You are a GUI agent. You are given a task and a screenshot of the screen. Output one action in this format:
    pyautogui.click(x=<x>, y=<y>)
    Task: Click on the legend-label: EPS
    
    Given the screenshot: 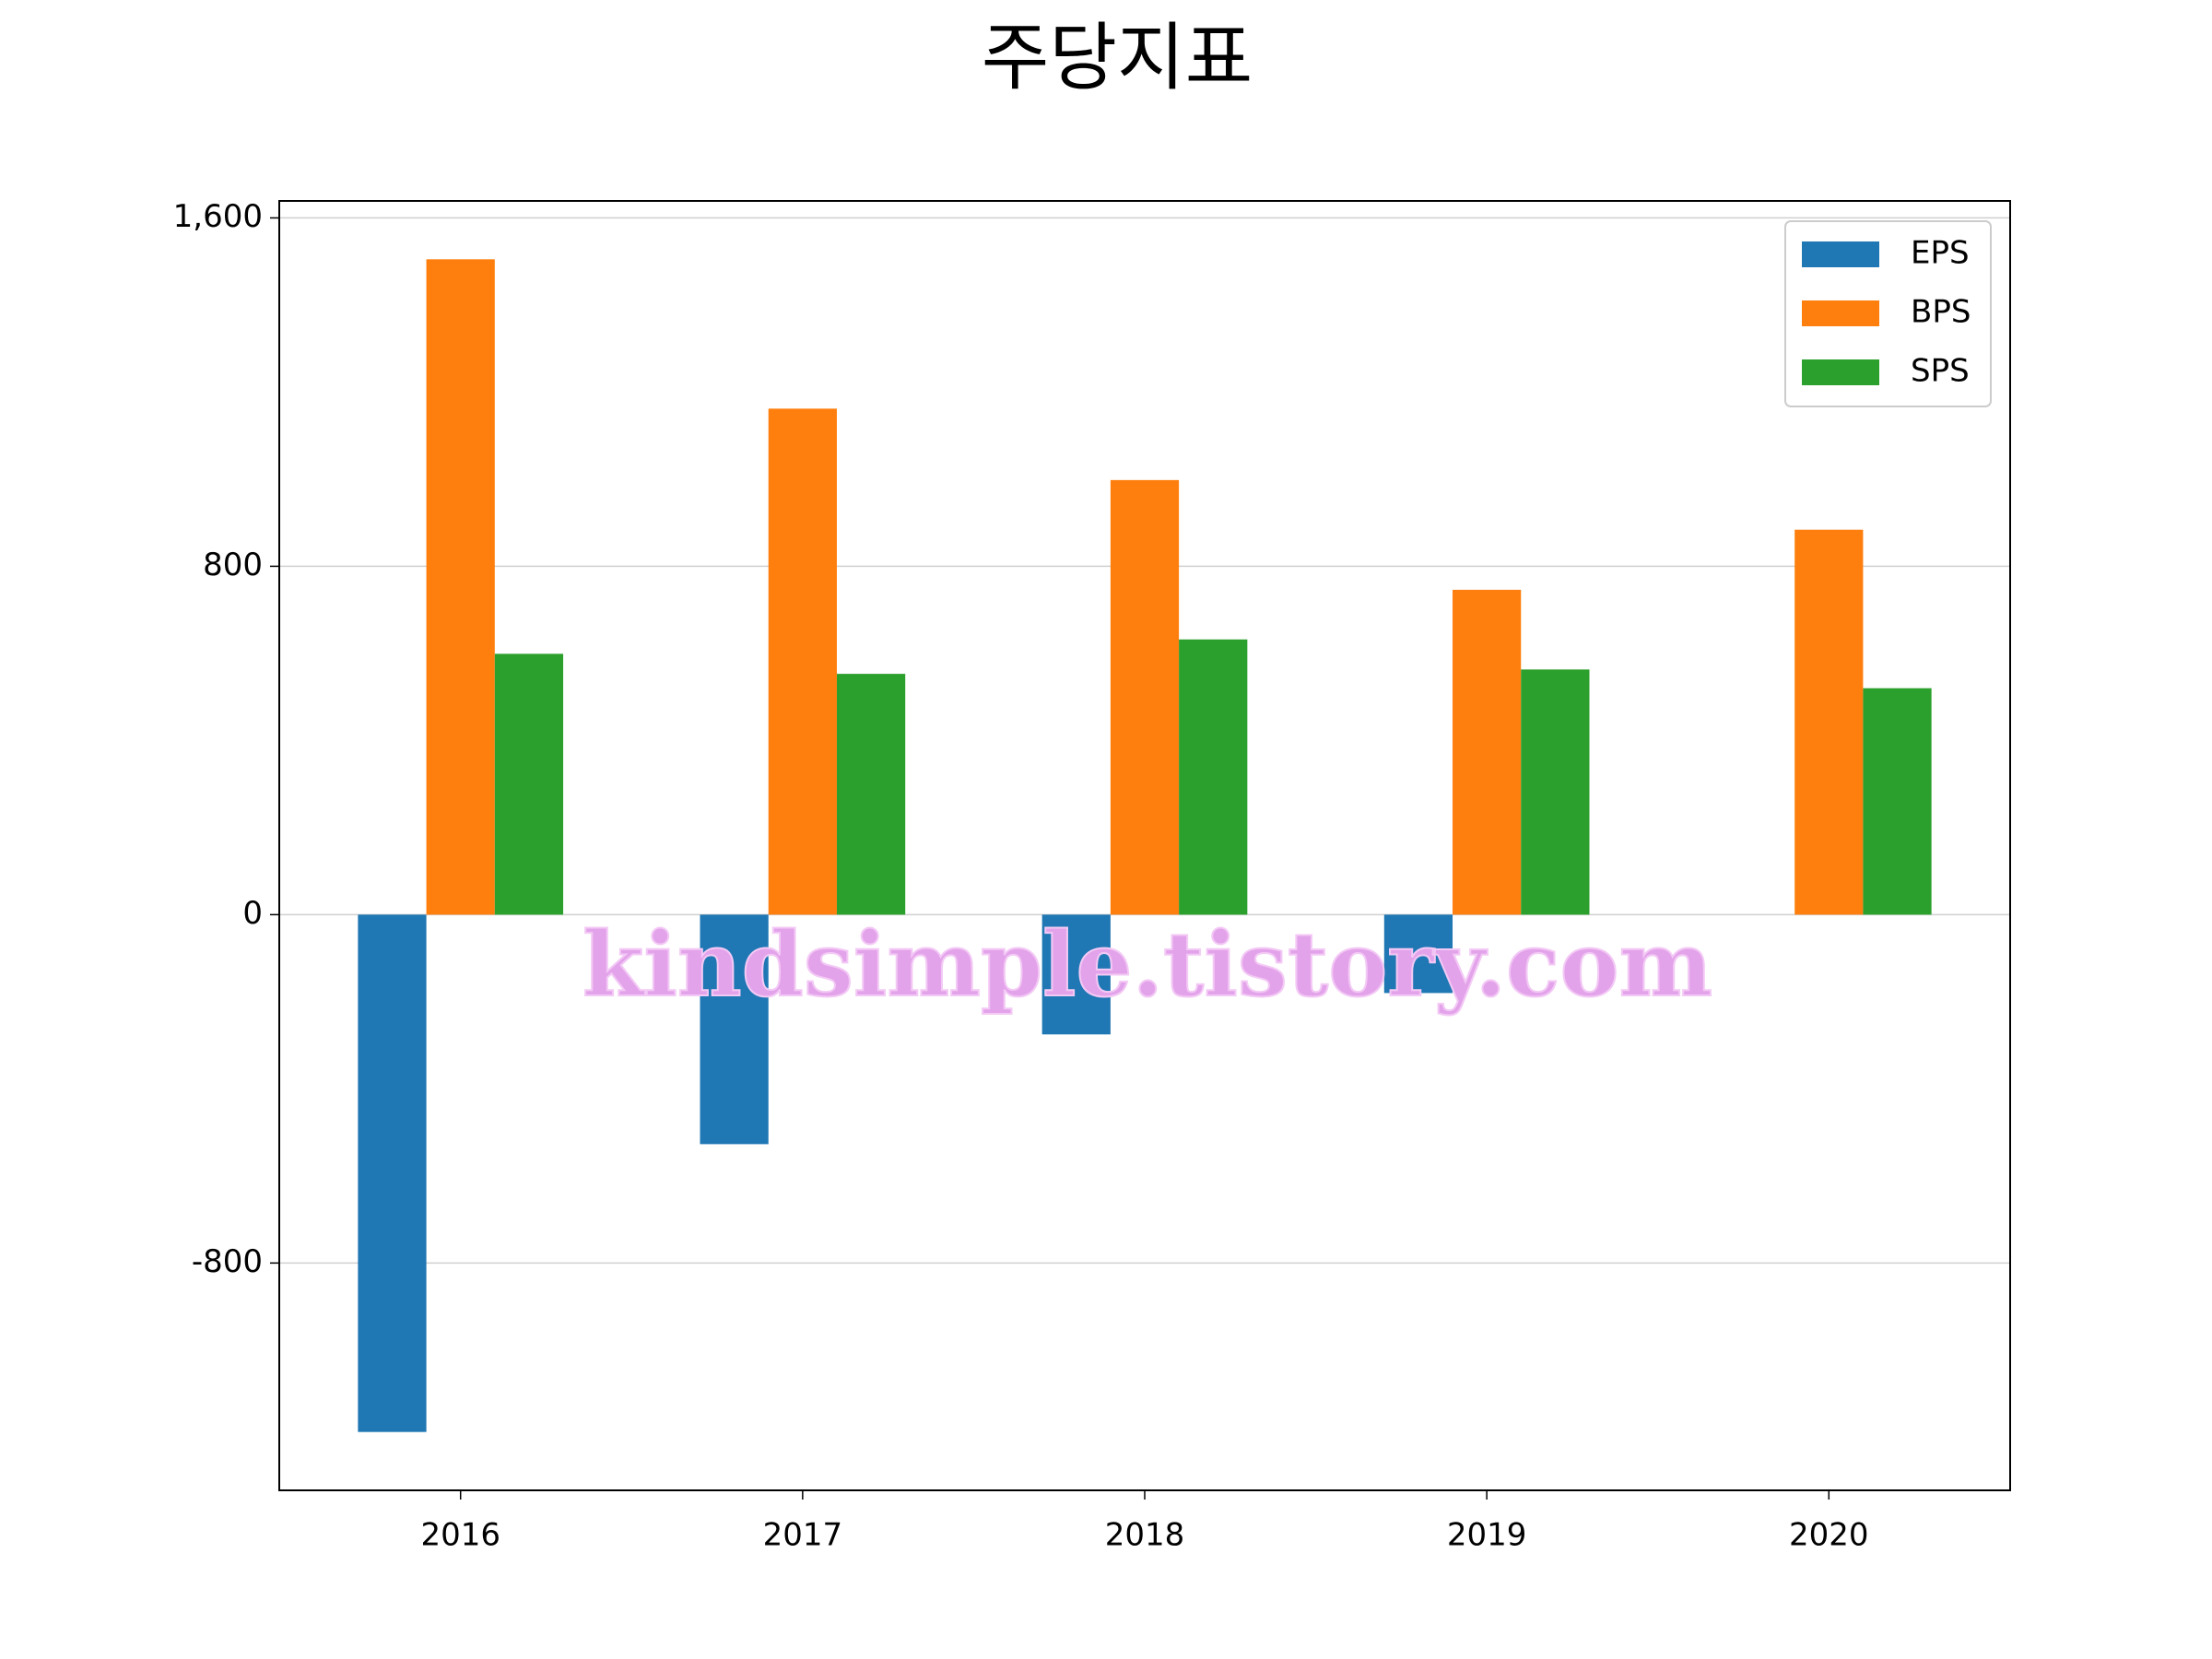 What is the action you would take?
    pyautogui.click(x=1940, y=253)
    